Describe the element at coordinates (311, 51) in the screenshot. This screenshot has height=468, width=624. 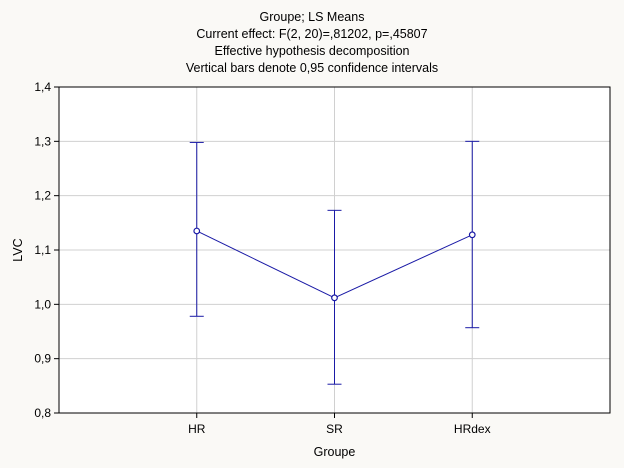
I see `title-line-3: Effective hypothesis decomposition` at that location.